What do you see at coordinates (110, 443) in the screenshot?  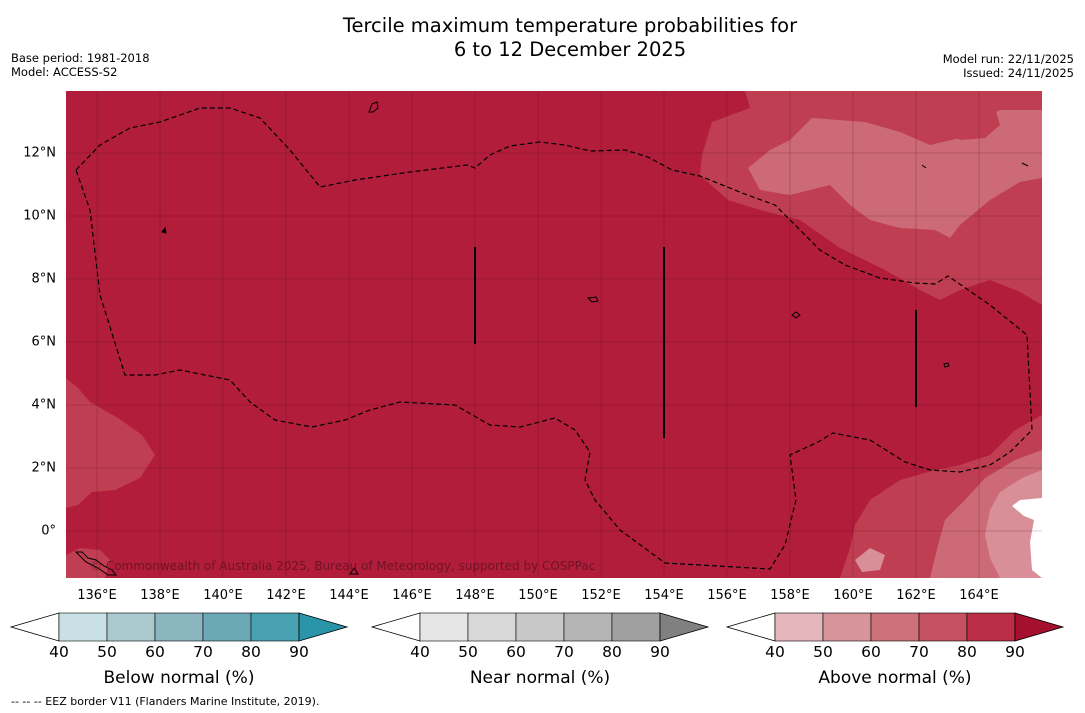 I see `above-70-80-region-west` at bounding box center [110, 443].